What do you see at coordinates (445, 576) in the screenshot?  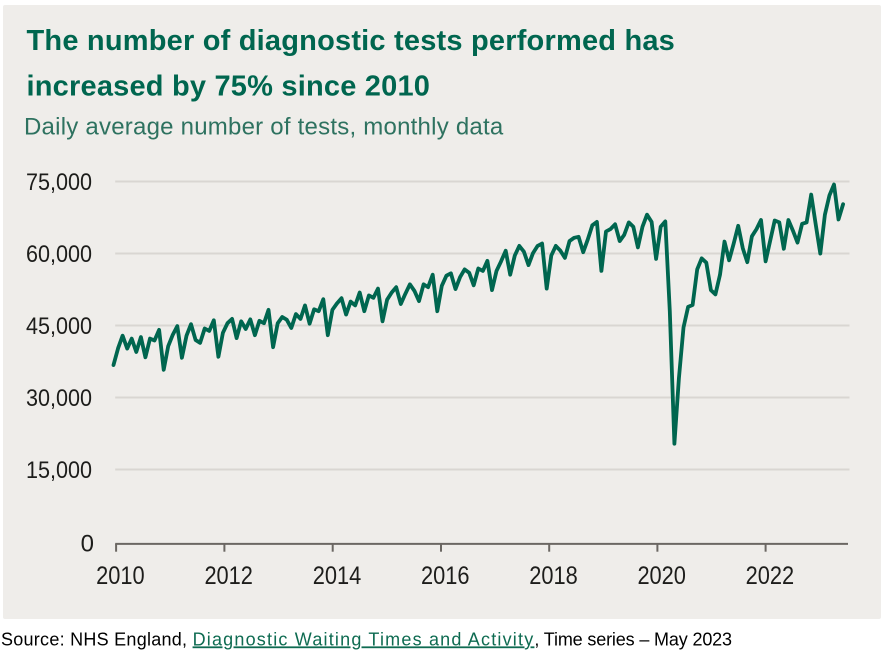 I see `svg-text: 2016` at bounding box center [445, 576].